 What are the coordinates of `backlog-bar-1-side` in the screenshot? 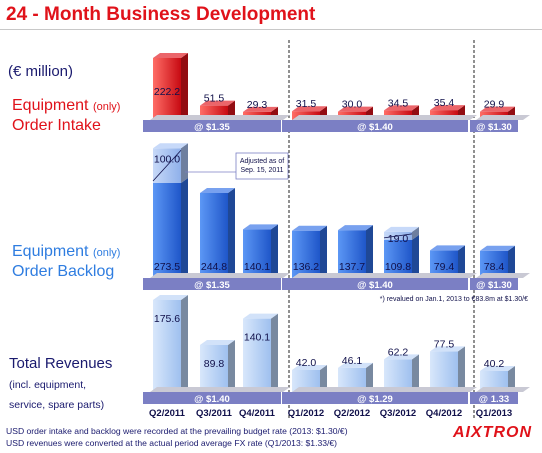 It's located at (231, 232).